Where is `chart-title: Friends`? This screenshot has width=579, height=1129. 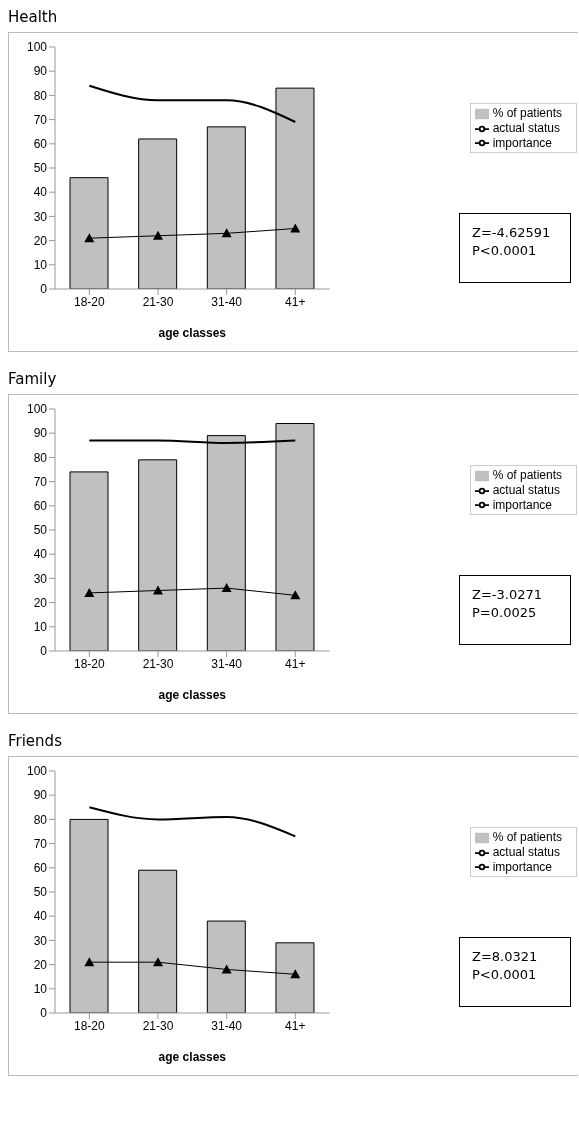
chart-title: Friends is located at coordinates (35, 741).